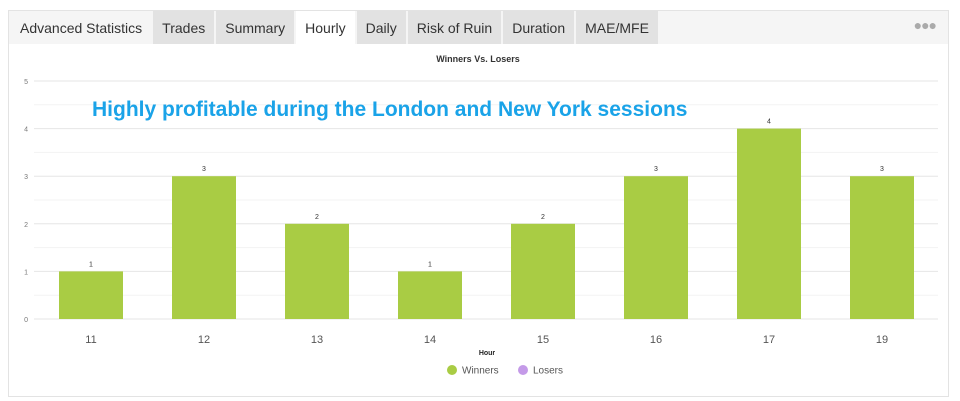  Describe the element at coordinates (925, 25) in the screenshot. I see `ellipsis-icon: ●●●` at that location.